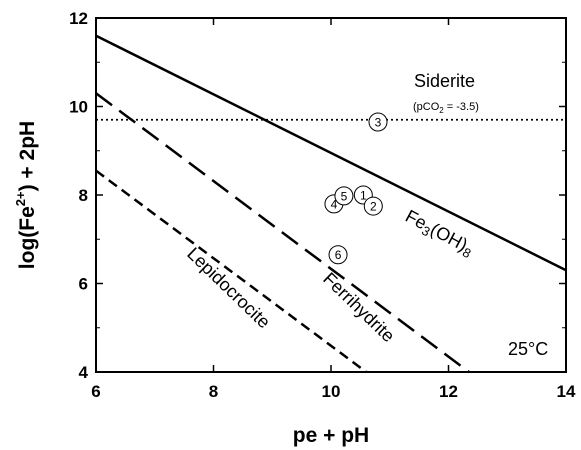 Image resolution: width=581 pixels, height=450 pixels. Describe the element at coordinates (83, 284) in the screenshot. I see `y-tick-label: 6` at that location.